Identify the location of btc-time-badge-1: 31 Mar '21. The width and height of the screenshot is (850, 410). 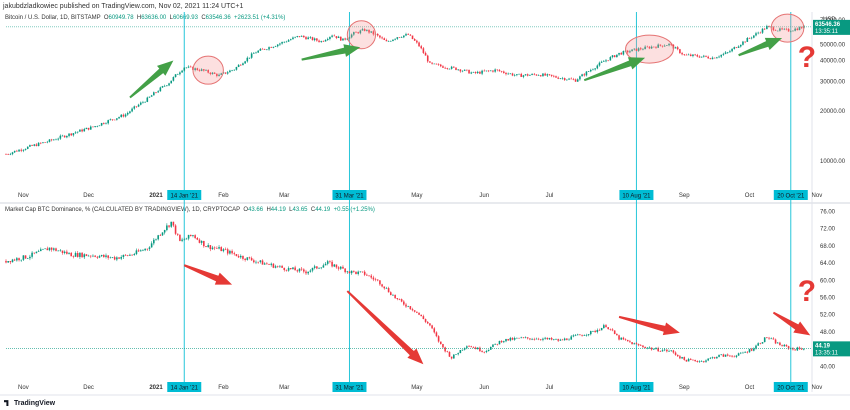
(349, 195).